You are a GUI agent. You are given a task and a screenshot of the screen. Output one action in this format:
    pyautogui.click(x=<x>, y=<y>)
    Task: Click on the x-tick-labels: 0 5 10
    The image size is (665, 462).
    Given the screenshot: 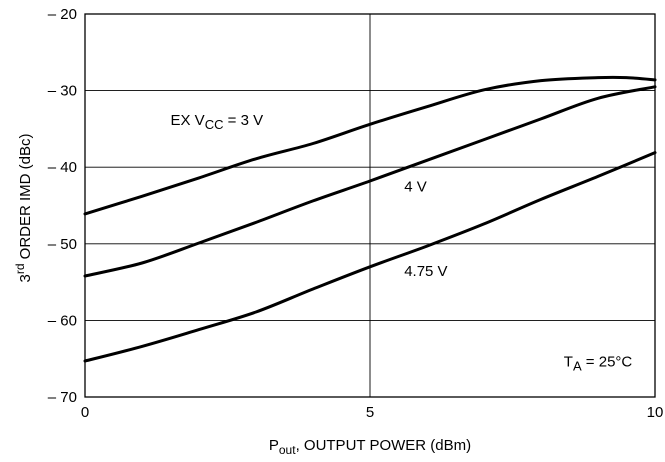 What is the action you would take?
    pyautogui.click(x=372, y=412)
    